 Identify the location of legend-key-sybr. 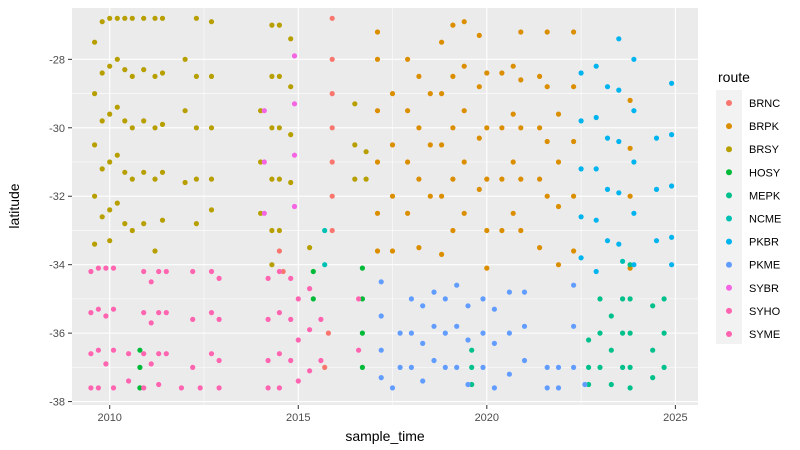
(729, 287).